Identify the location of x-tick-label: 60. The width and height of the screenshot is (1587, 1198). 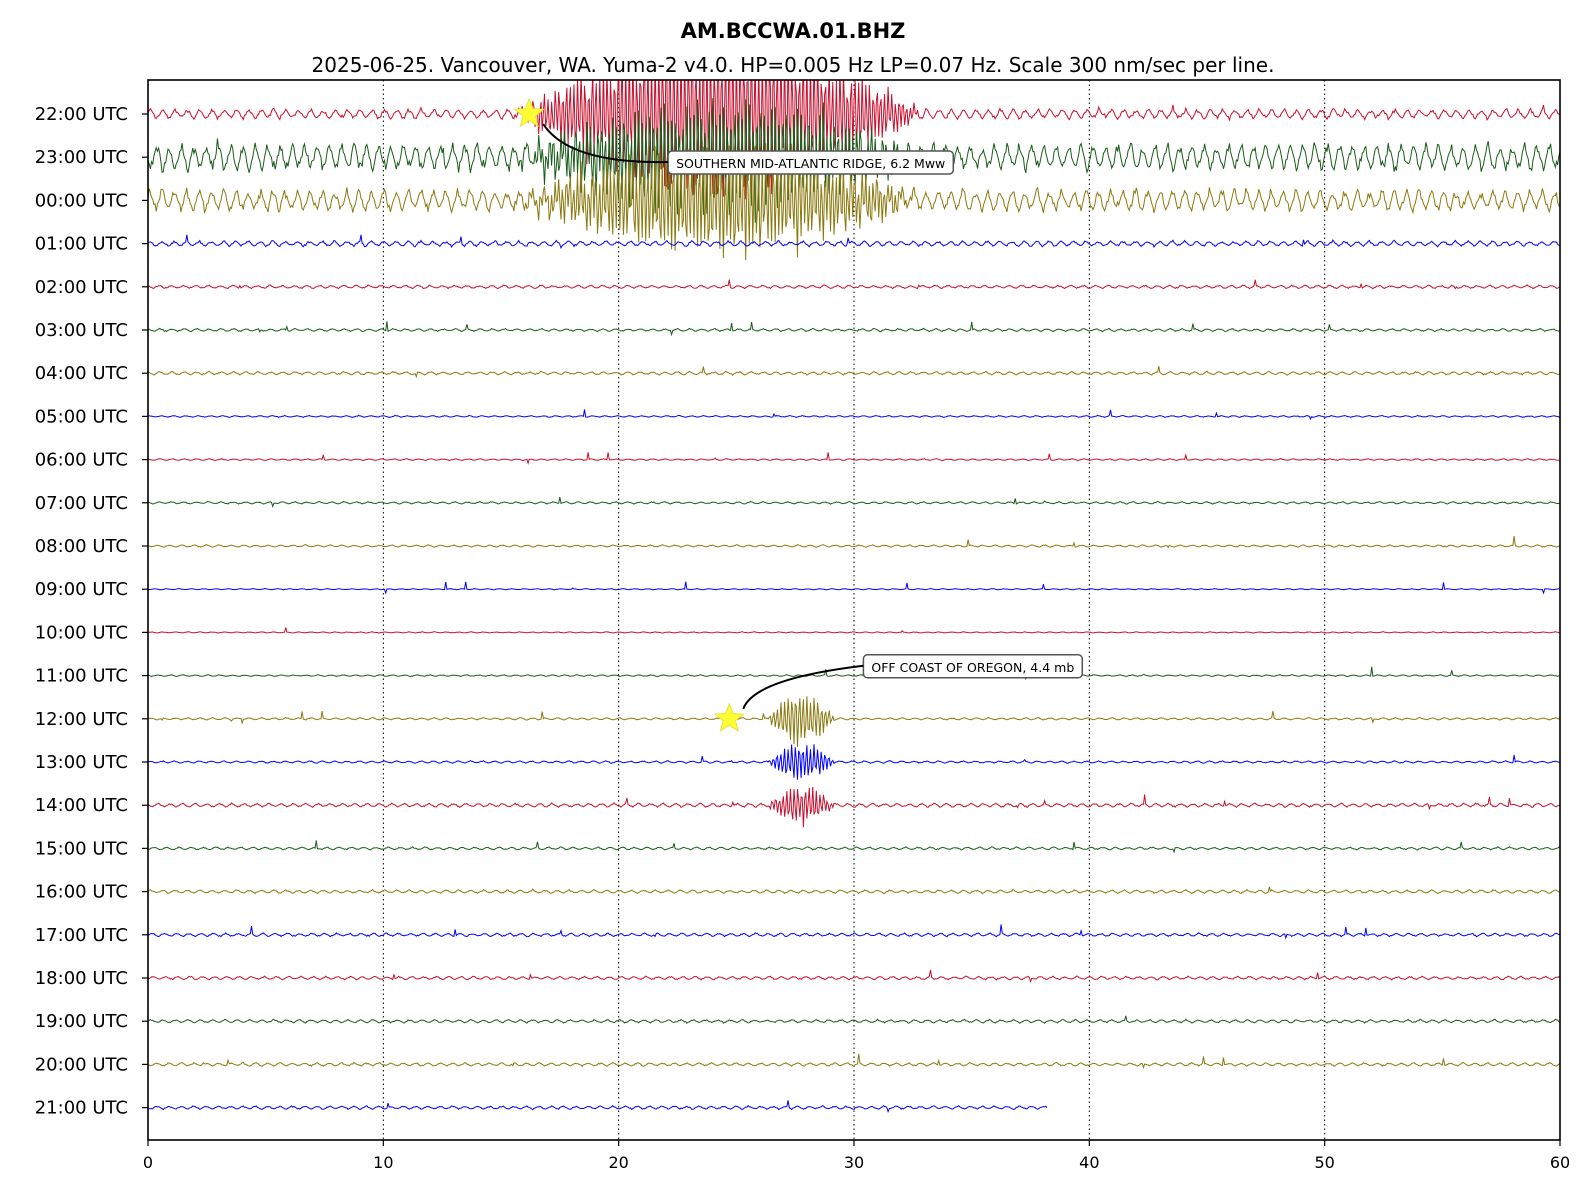
(1560, 1162).